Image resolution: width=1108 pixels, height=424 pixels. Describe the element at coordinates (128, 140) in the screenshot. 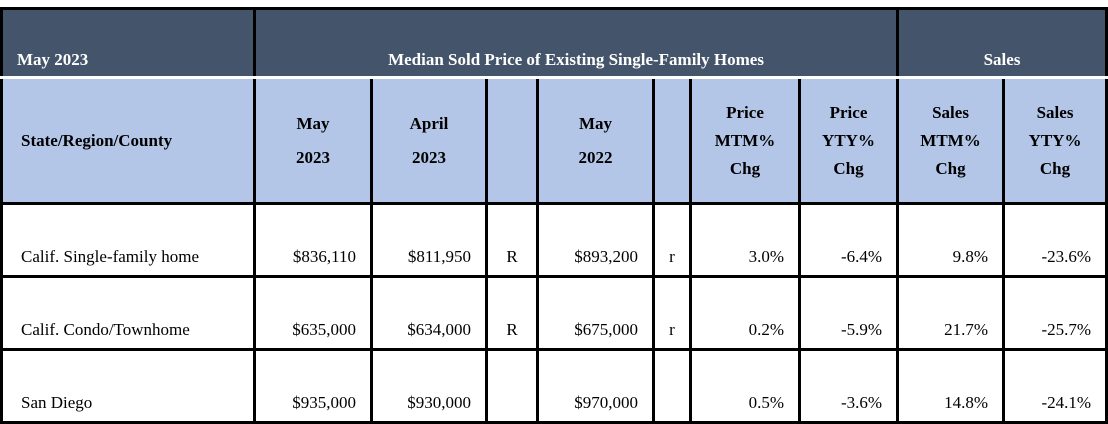

I see `region-column-header: State/Region/County` at that location.